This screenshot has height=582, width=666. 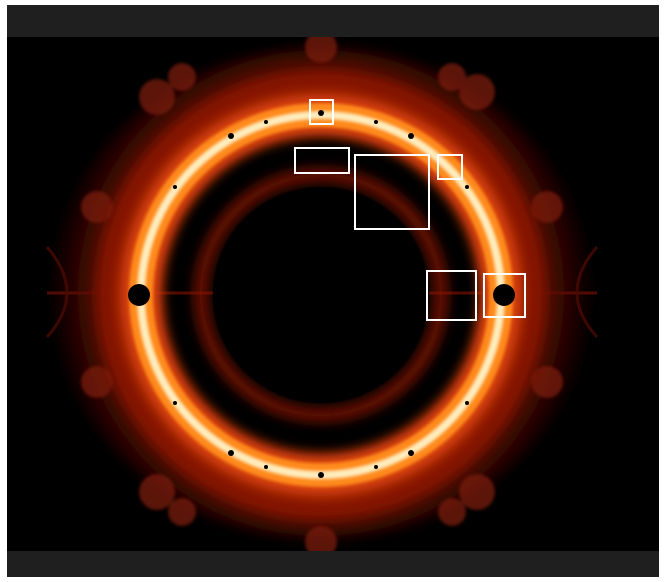 What do you see at coordinates (451, 295) in the screenshot?
I see `highlight-box-inner-right` at bounding box center [451, 295].